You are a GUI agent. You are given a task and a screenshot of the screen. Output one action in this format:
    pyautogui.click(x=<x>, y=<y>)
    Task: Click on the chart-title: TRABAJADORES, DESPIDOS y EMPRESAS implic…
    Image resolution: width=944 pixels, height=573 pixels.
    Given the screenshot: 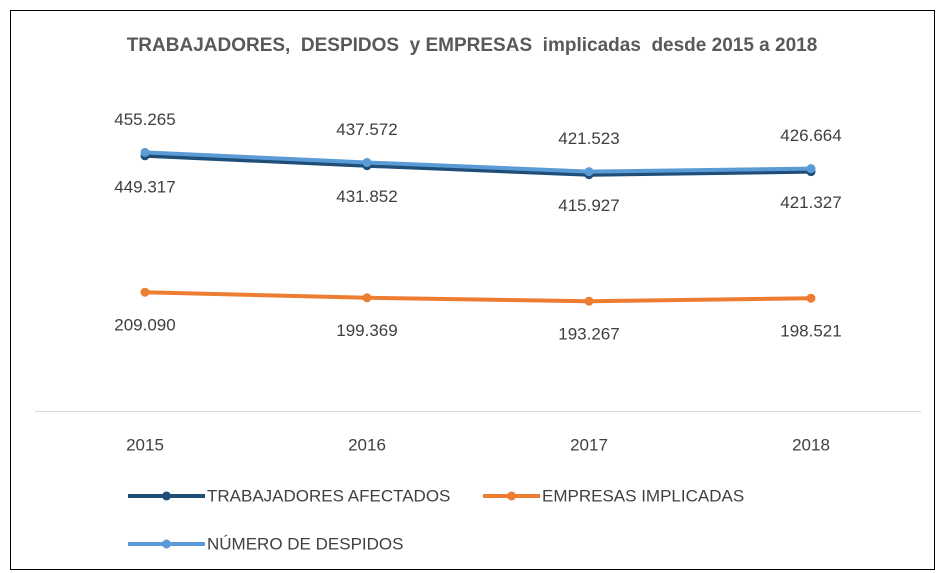 What is the action you would take?
    pyautogui.click(x=472, y=45)
    